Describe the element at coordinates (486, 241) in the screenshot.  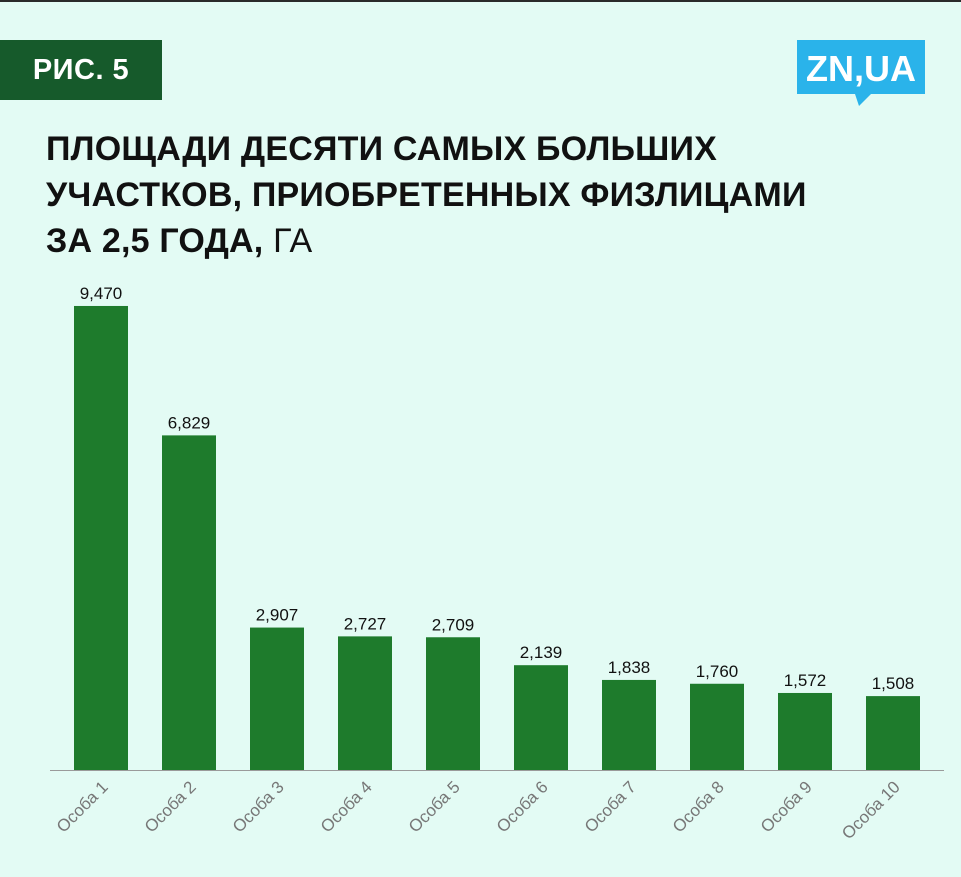
I see `title-line-3: ЗА 2,5 ГОДА, ГА` at that location.